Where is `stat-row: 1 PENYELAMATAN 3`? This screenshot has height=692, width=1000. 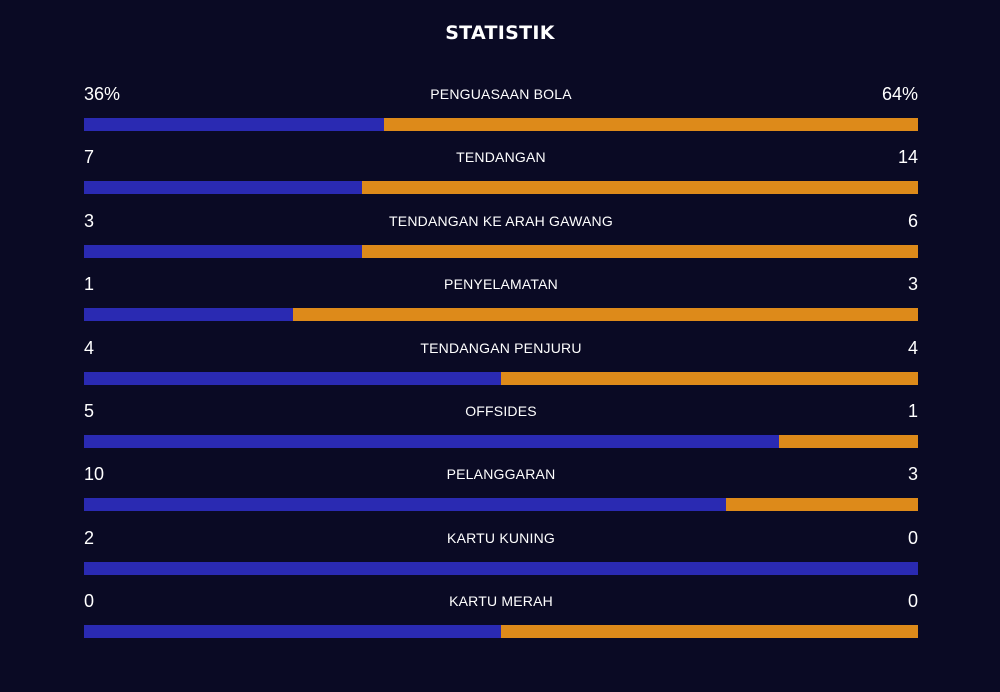
stat-row: 1 PENYELAMATAN 3 is located at coordinates (501, 301).